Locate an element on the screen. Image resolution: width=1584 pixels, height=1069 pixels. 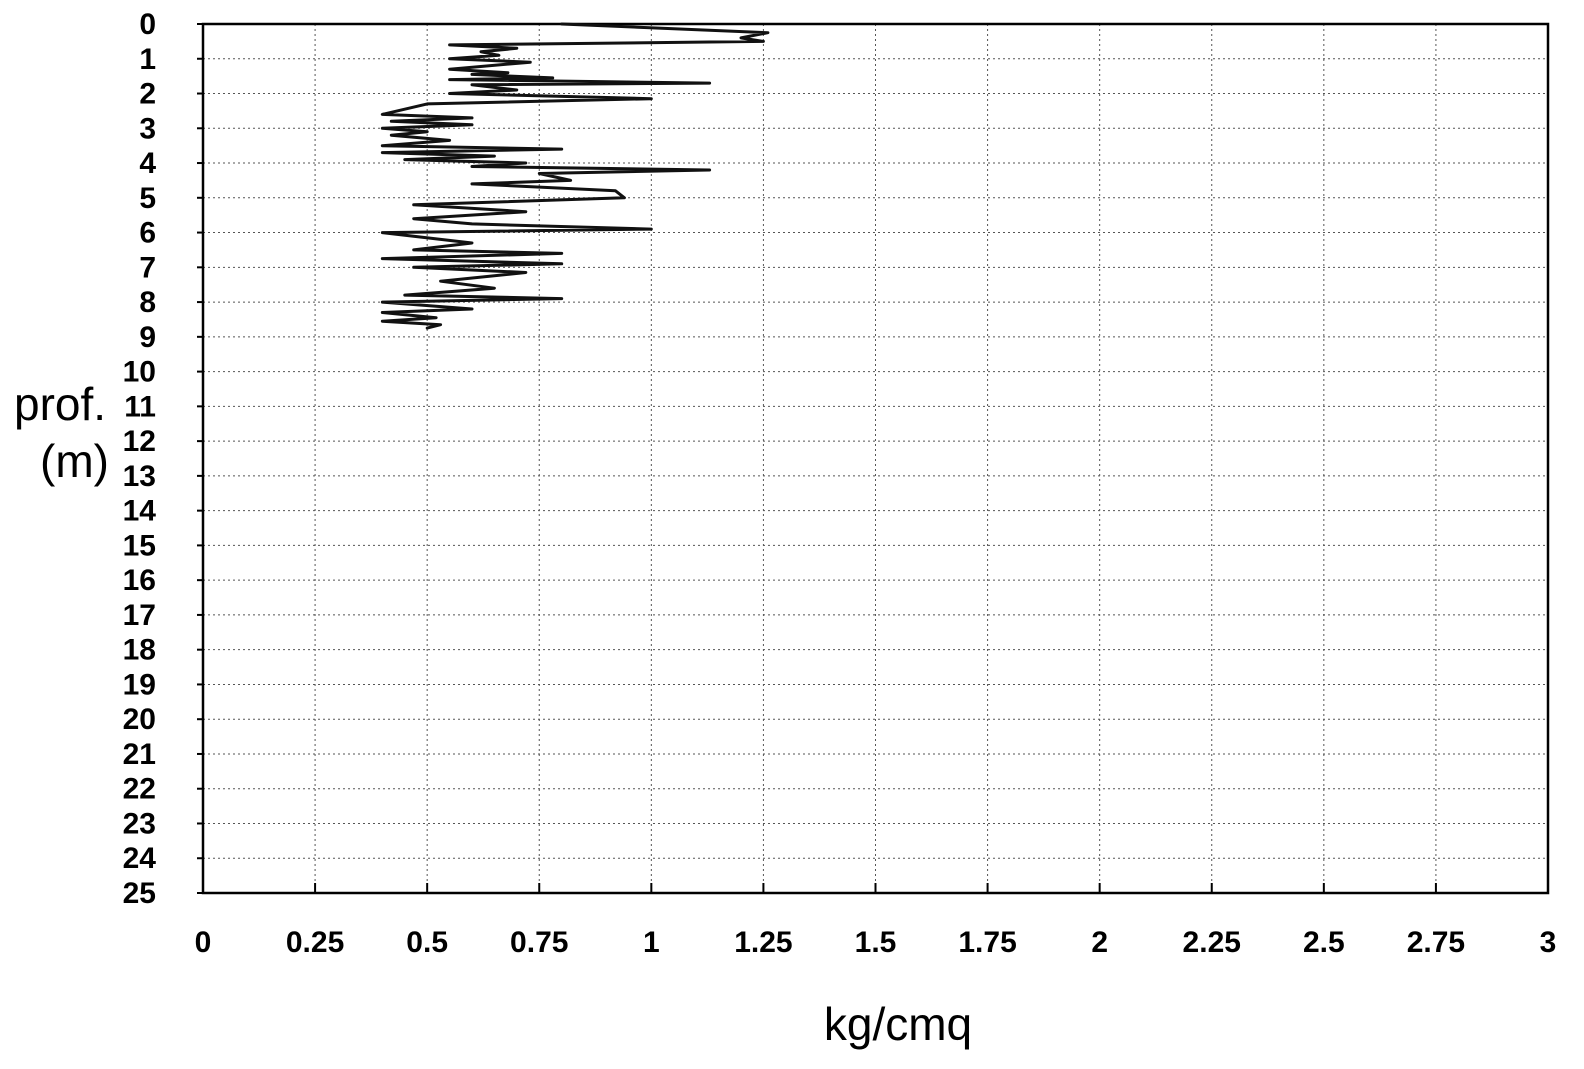
y-tick-label: 8 is located at coordinates (147, 302).